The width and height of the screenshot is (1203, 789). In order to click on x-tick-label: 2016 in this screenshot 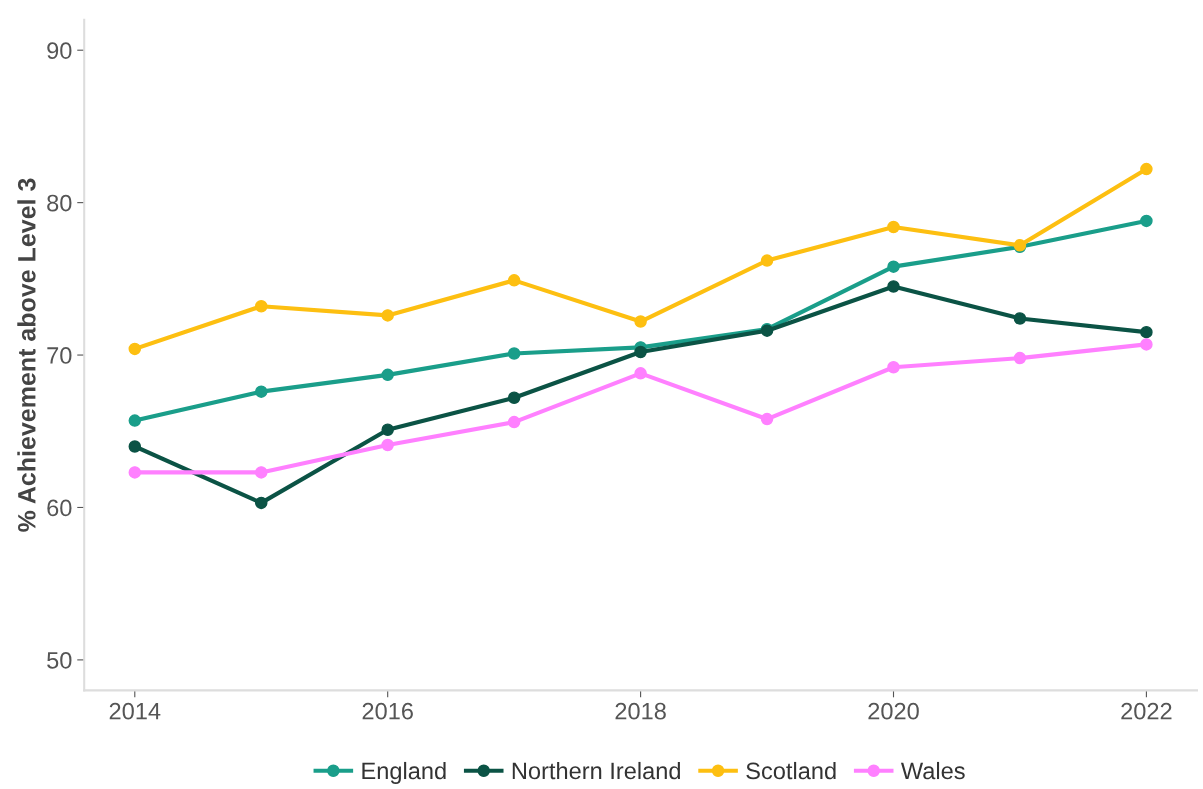, I will do `click(387, 711)`.